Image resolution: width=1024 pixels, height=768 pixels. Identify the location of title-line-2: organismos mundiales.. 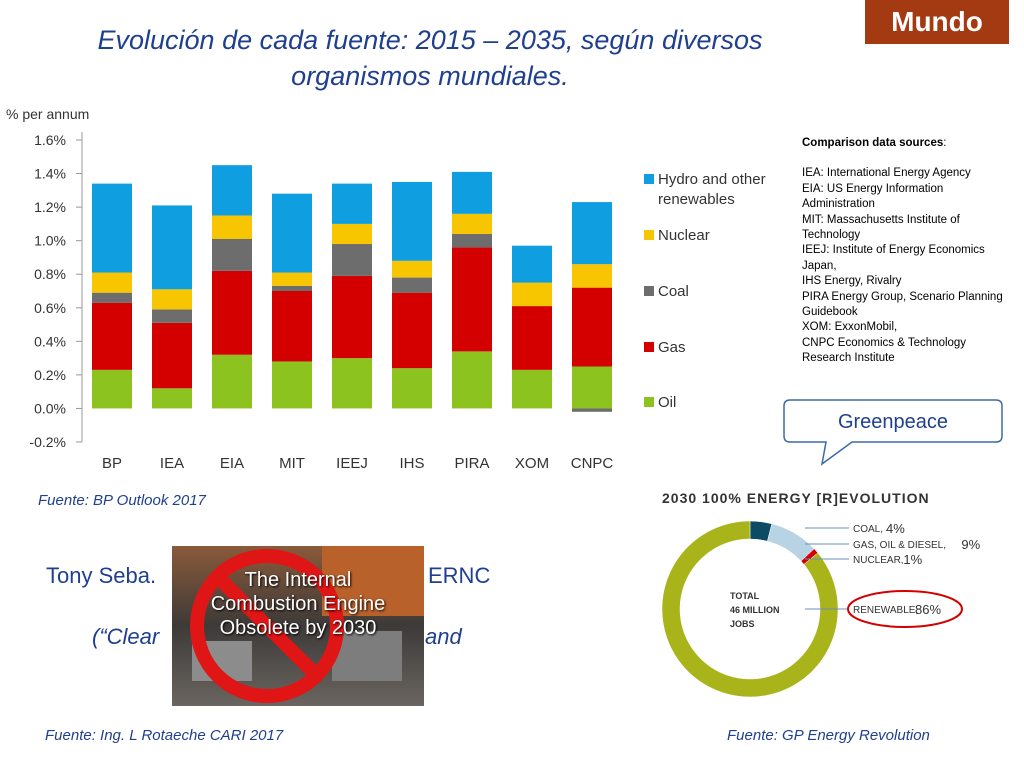
(430, 76).